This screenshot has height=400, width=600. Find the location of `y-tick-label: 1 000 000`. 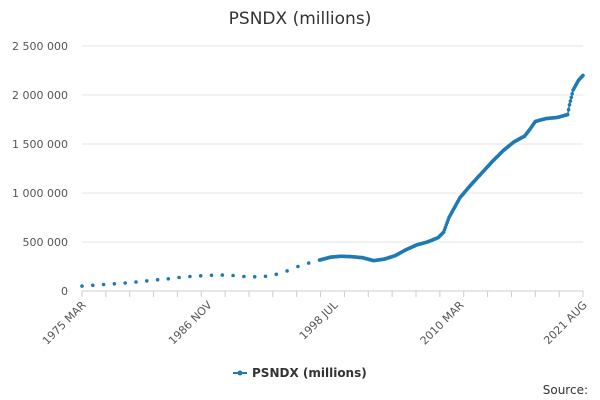

y-tick-label: 1 000 000 is located at coordinates (40, 193).